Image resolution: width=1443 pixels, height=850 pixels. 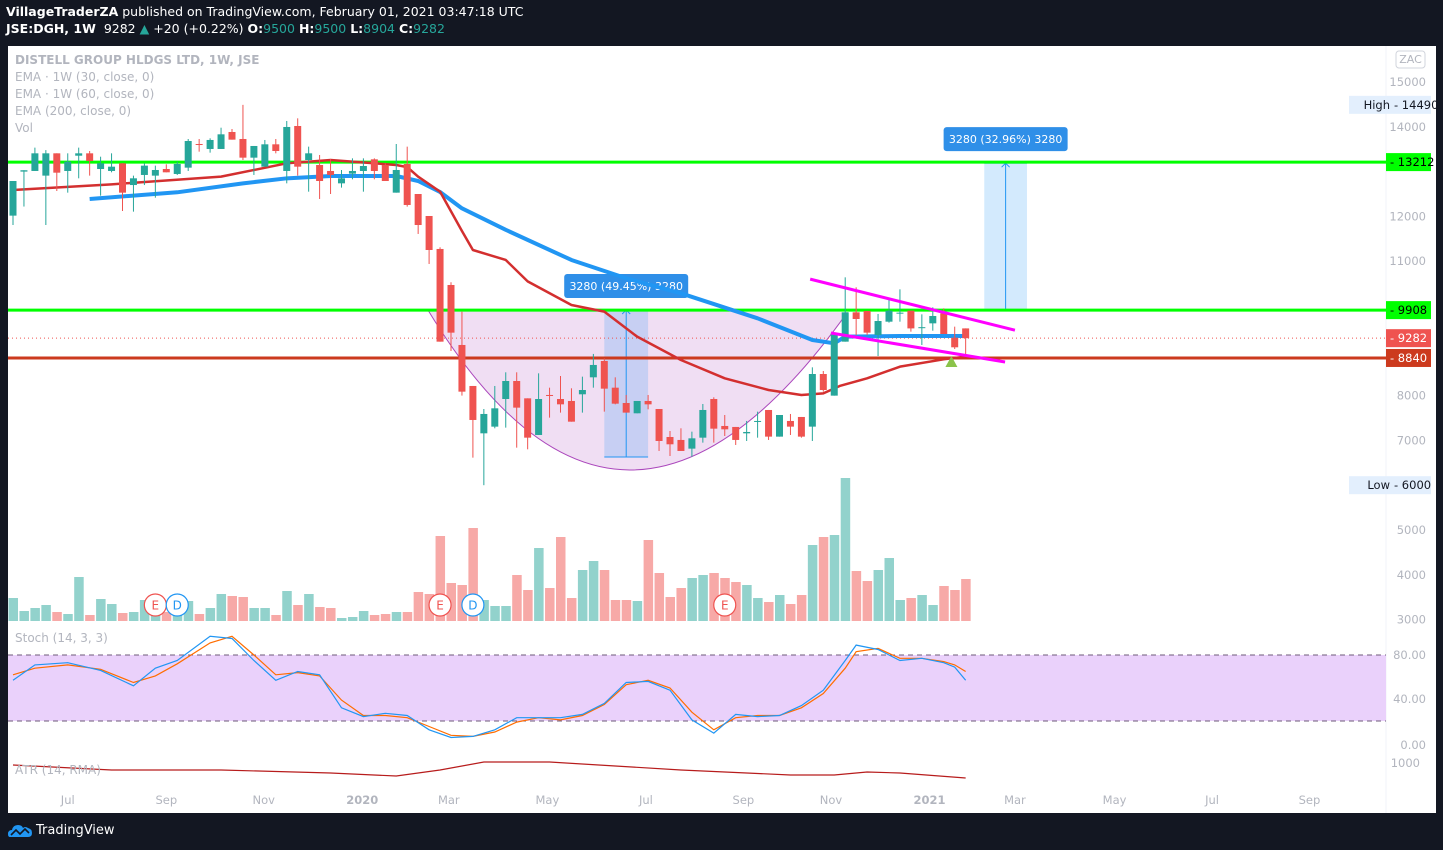 I want to click on price-tick: 5000, so click(x=1411, y=530).